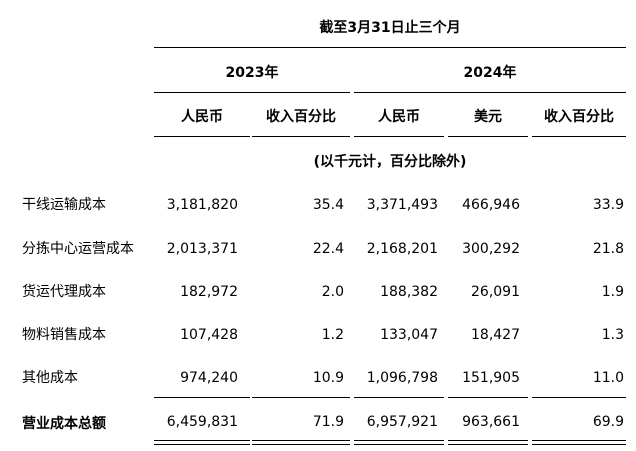  What do you see at coordinates (202, 117) in the screenshot?
I see `col-header-rmb-2023: 人民币` at bounding box center [202, 117].